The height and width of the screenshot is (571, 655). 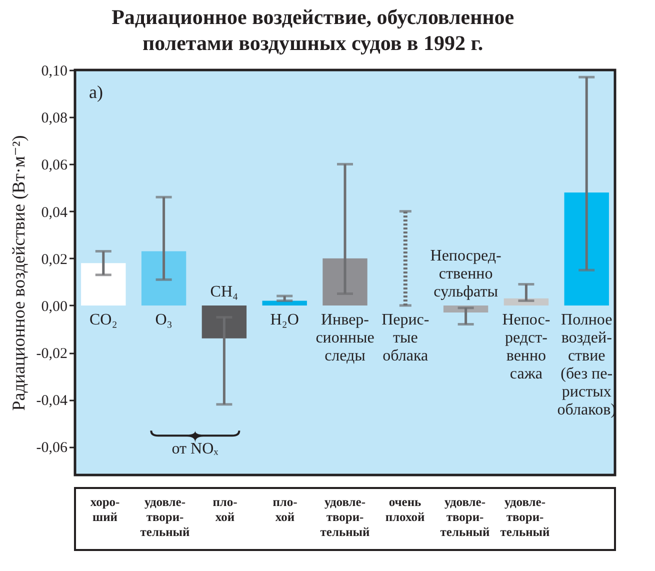 I want to click on chart-title: Радиационное воздействие, обусловленное полетами воздушных судов в 1992 г., so click(x=313, y=29).